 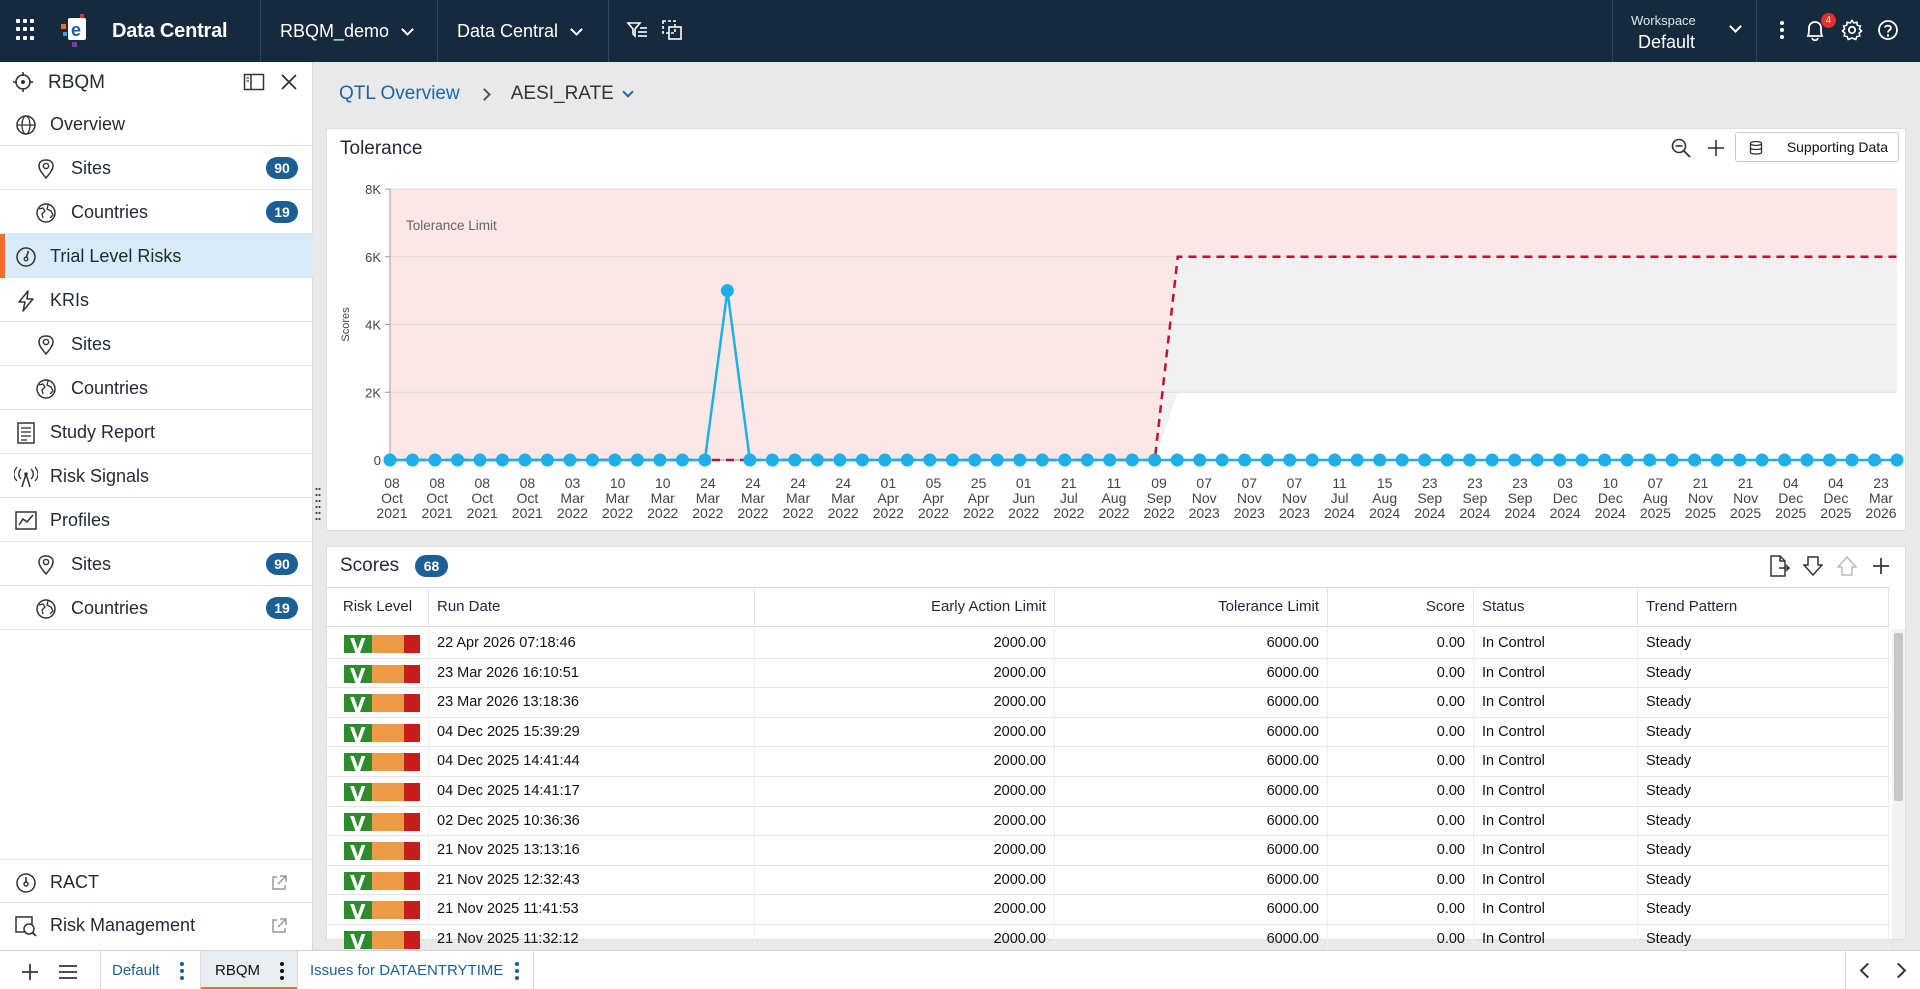 I want to click on tab-rbqm: RBQM, so click(x=249, y=970).